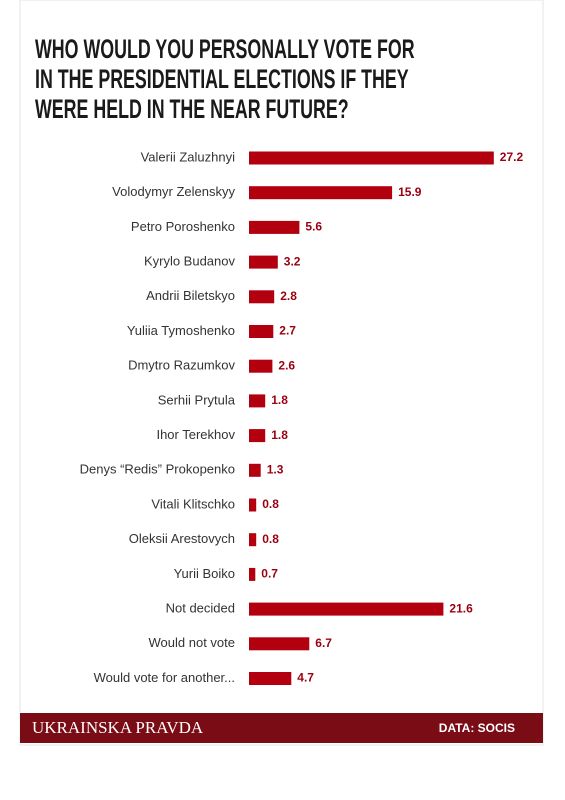  I want to click on chart-title: IN THE PRESIDENTIAL ELECTIONS IF THEY, so click(222, 78).